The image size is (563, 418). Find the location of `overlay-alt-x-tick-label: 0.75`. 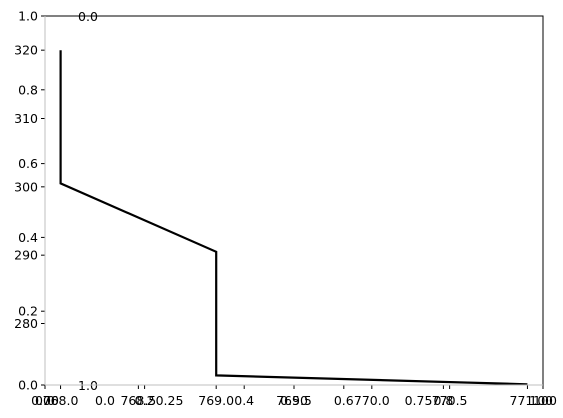

overlay-alt-x-tick-label: 0.75 is located at coordinates (419, 400).